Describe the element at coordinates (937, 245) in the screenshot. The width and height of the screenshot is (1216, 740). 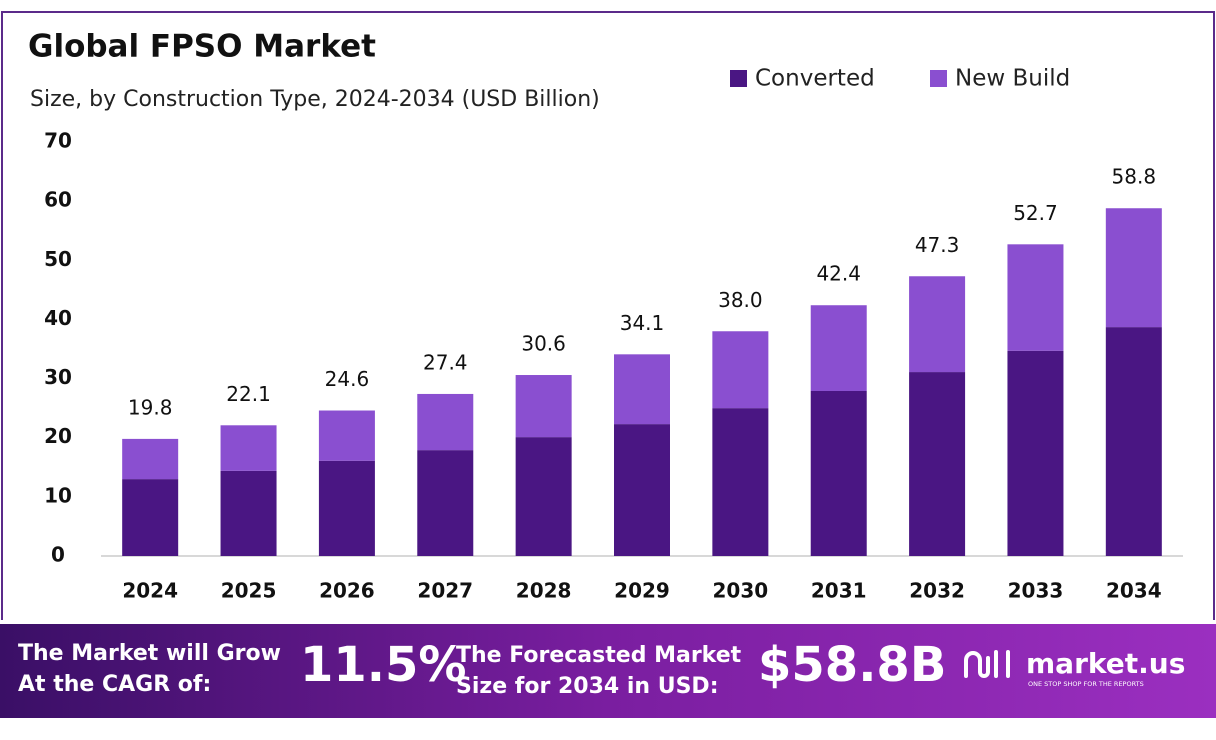
I see `total-label: 47.3` at that location.